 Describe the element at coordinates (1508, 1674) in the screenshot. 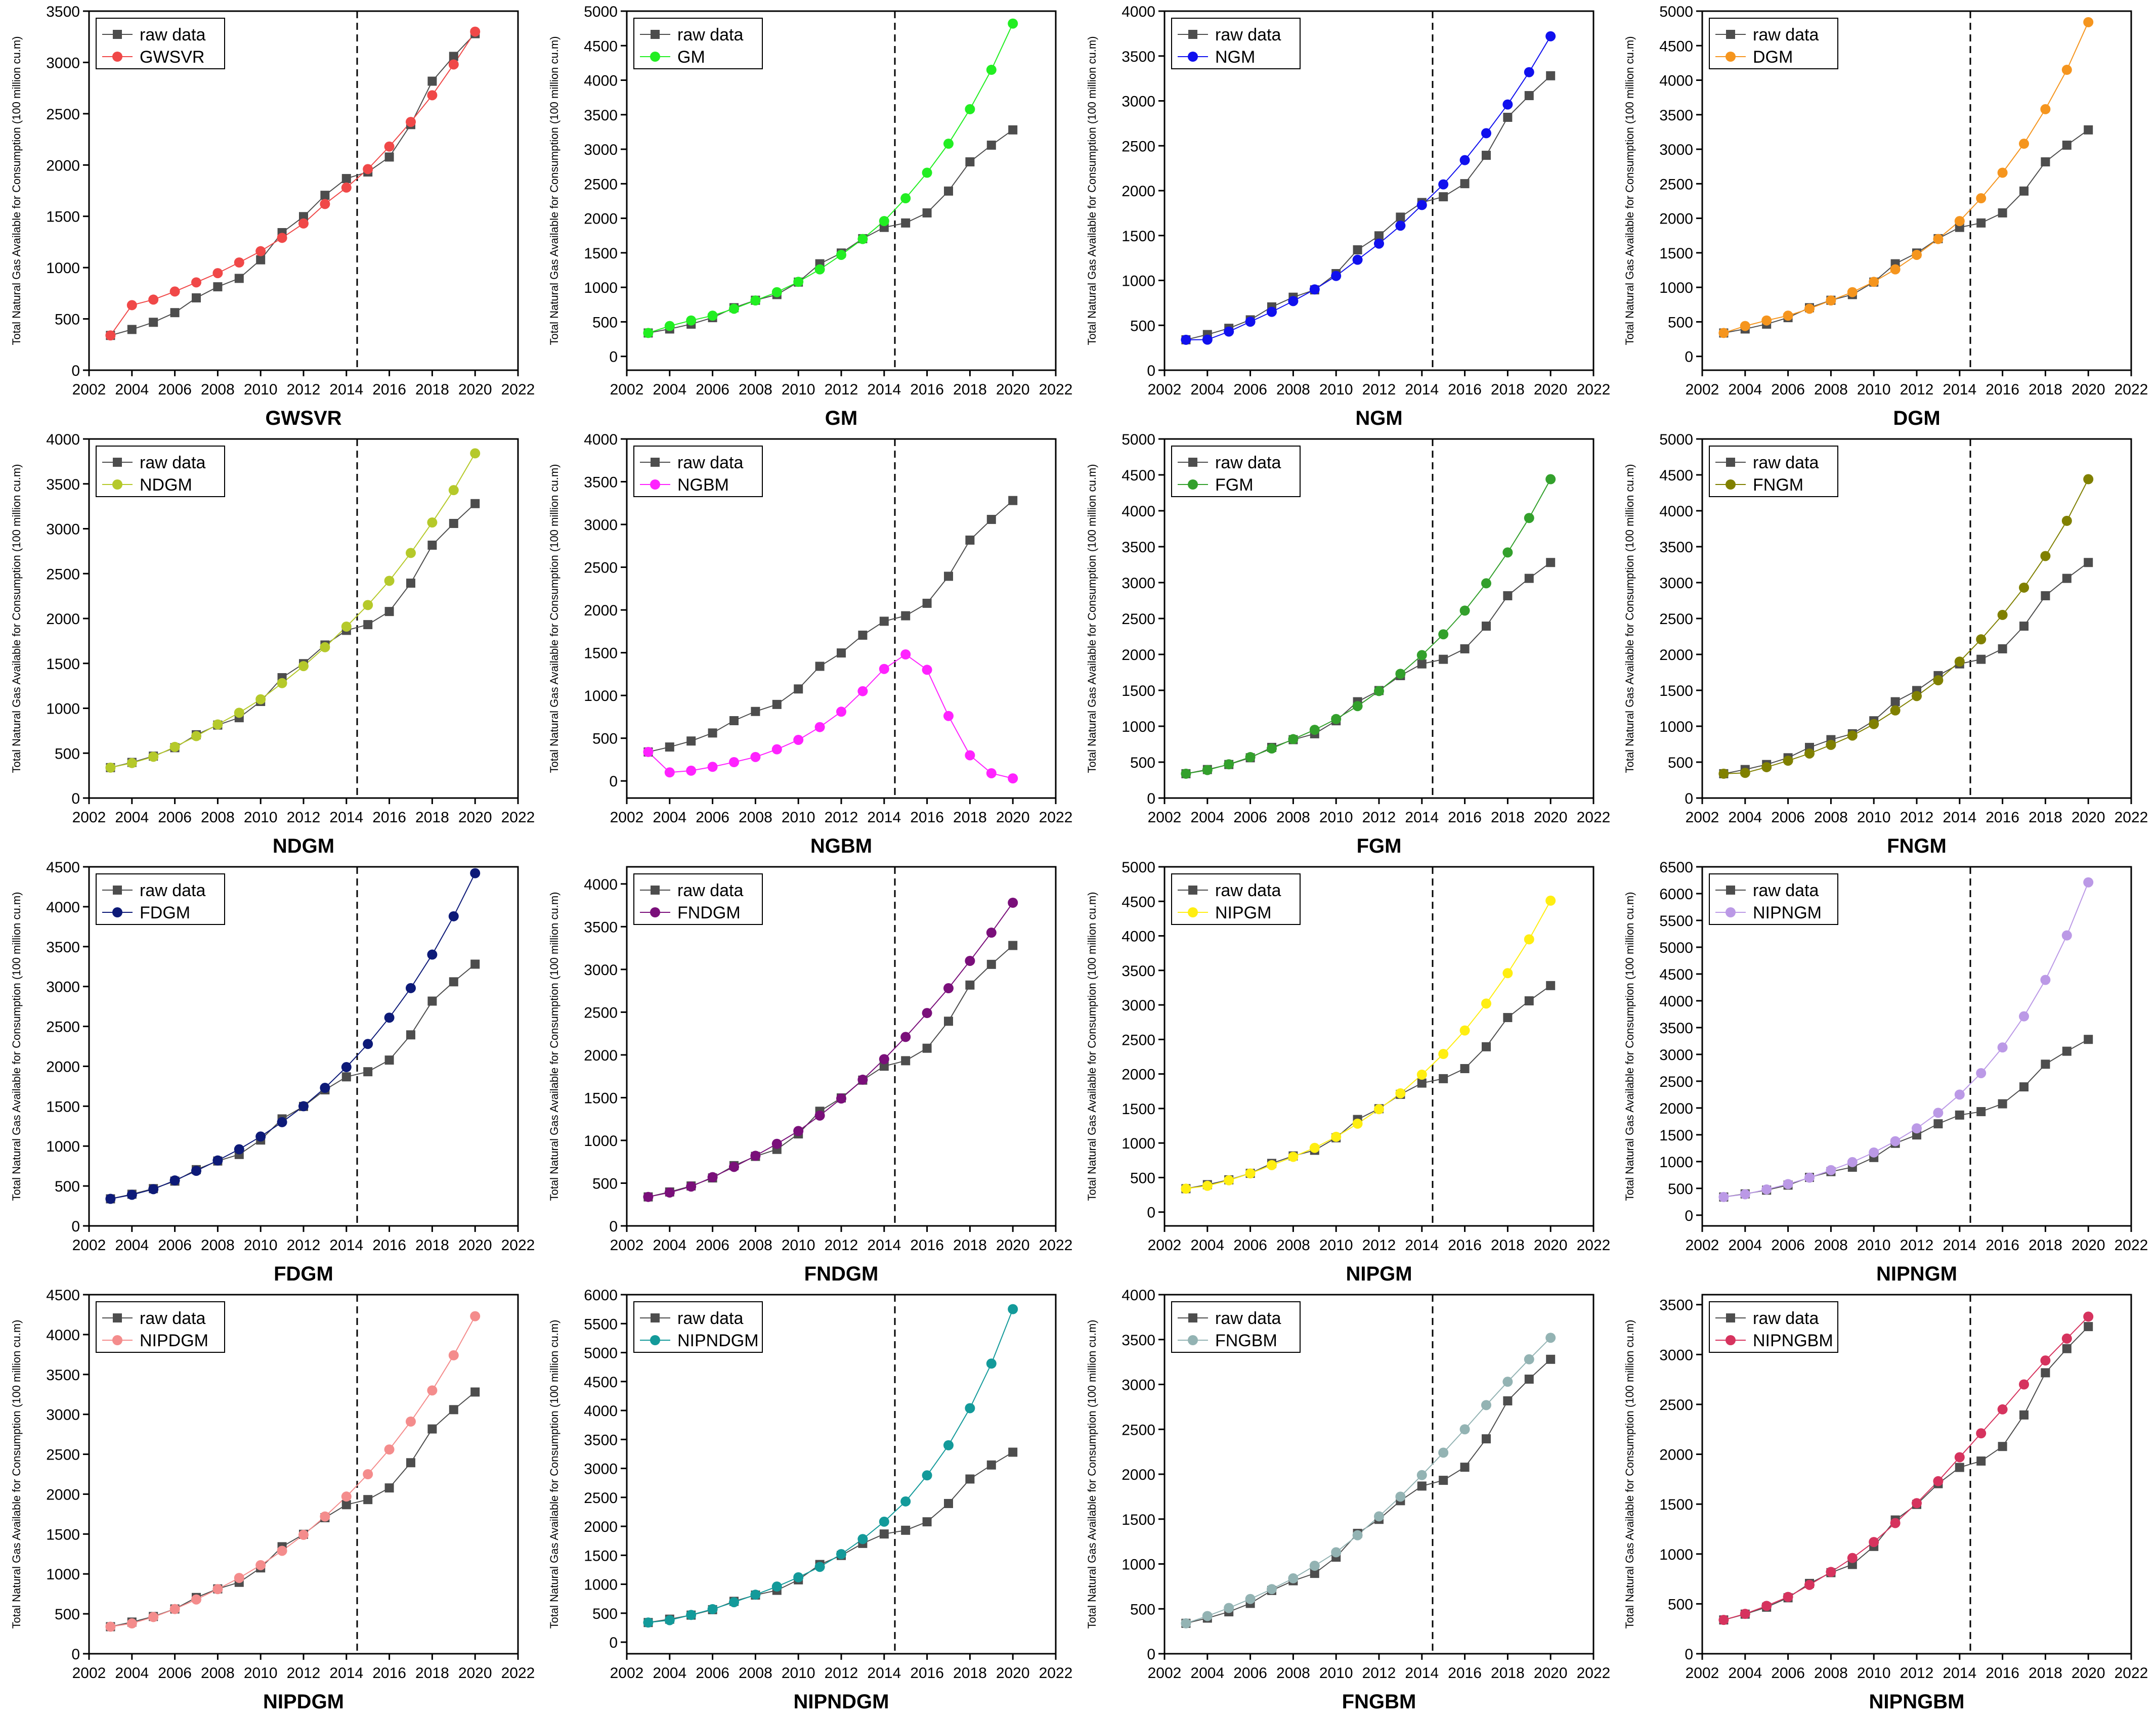

I see `x-tick-label: 2018` at that location.